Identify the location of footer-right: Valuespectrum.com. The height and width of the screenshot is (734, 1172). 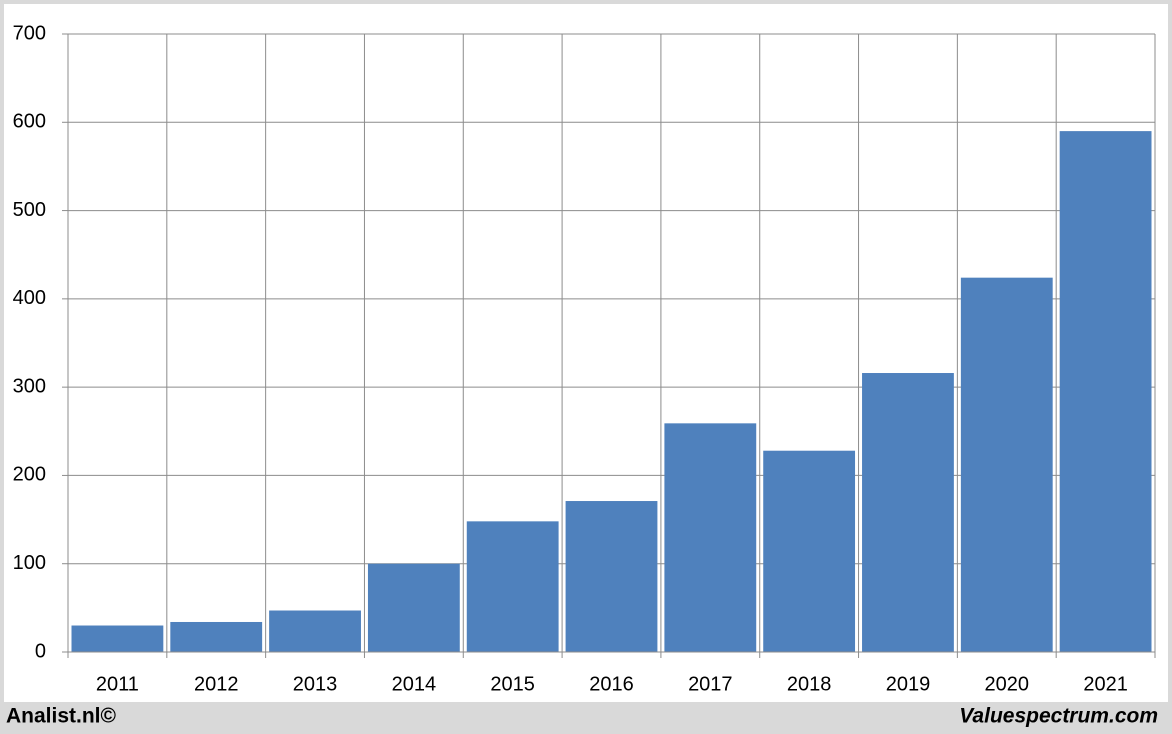
(1058, 716).